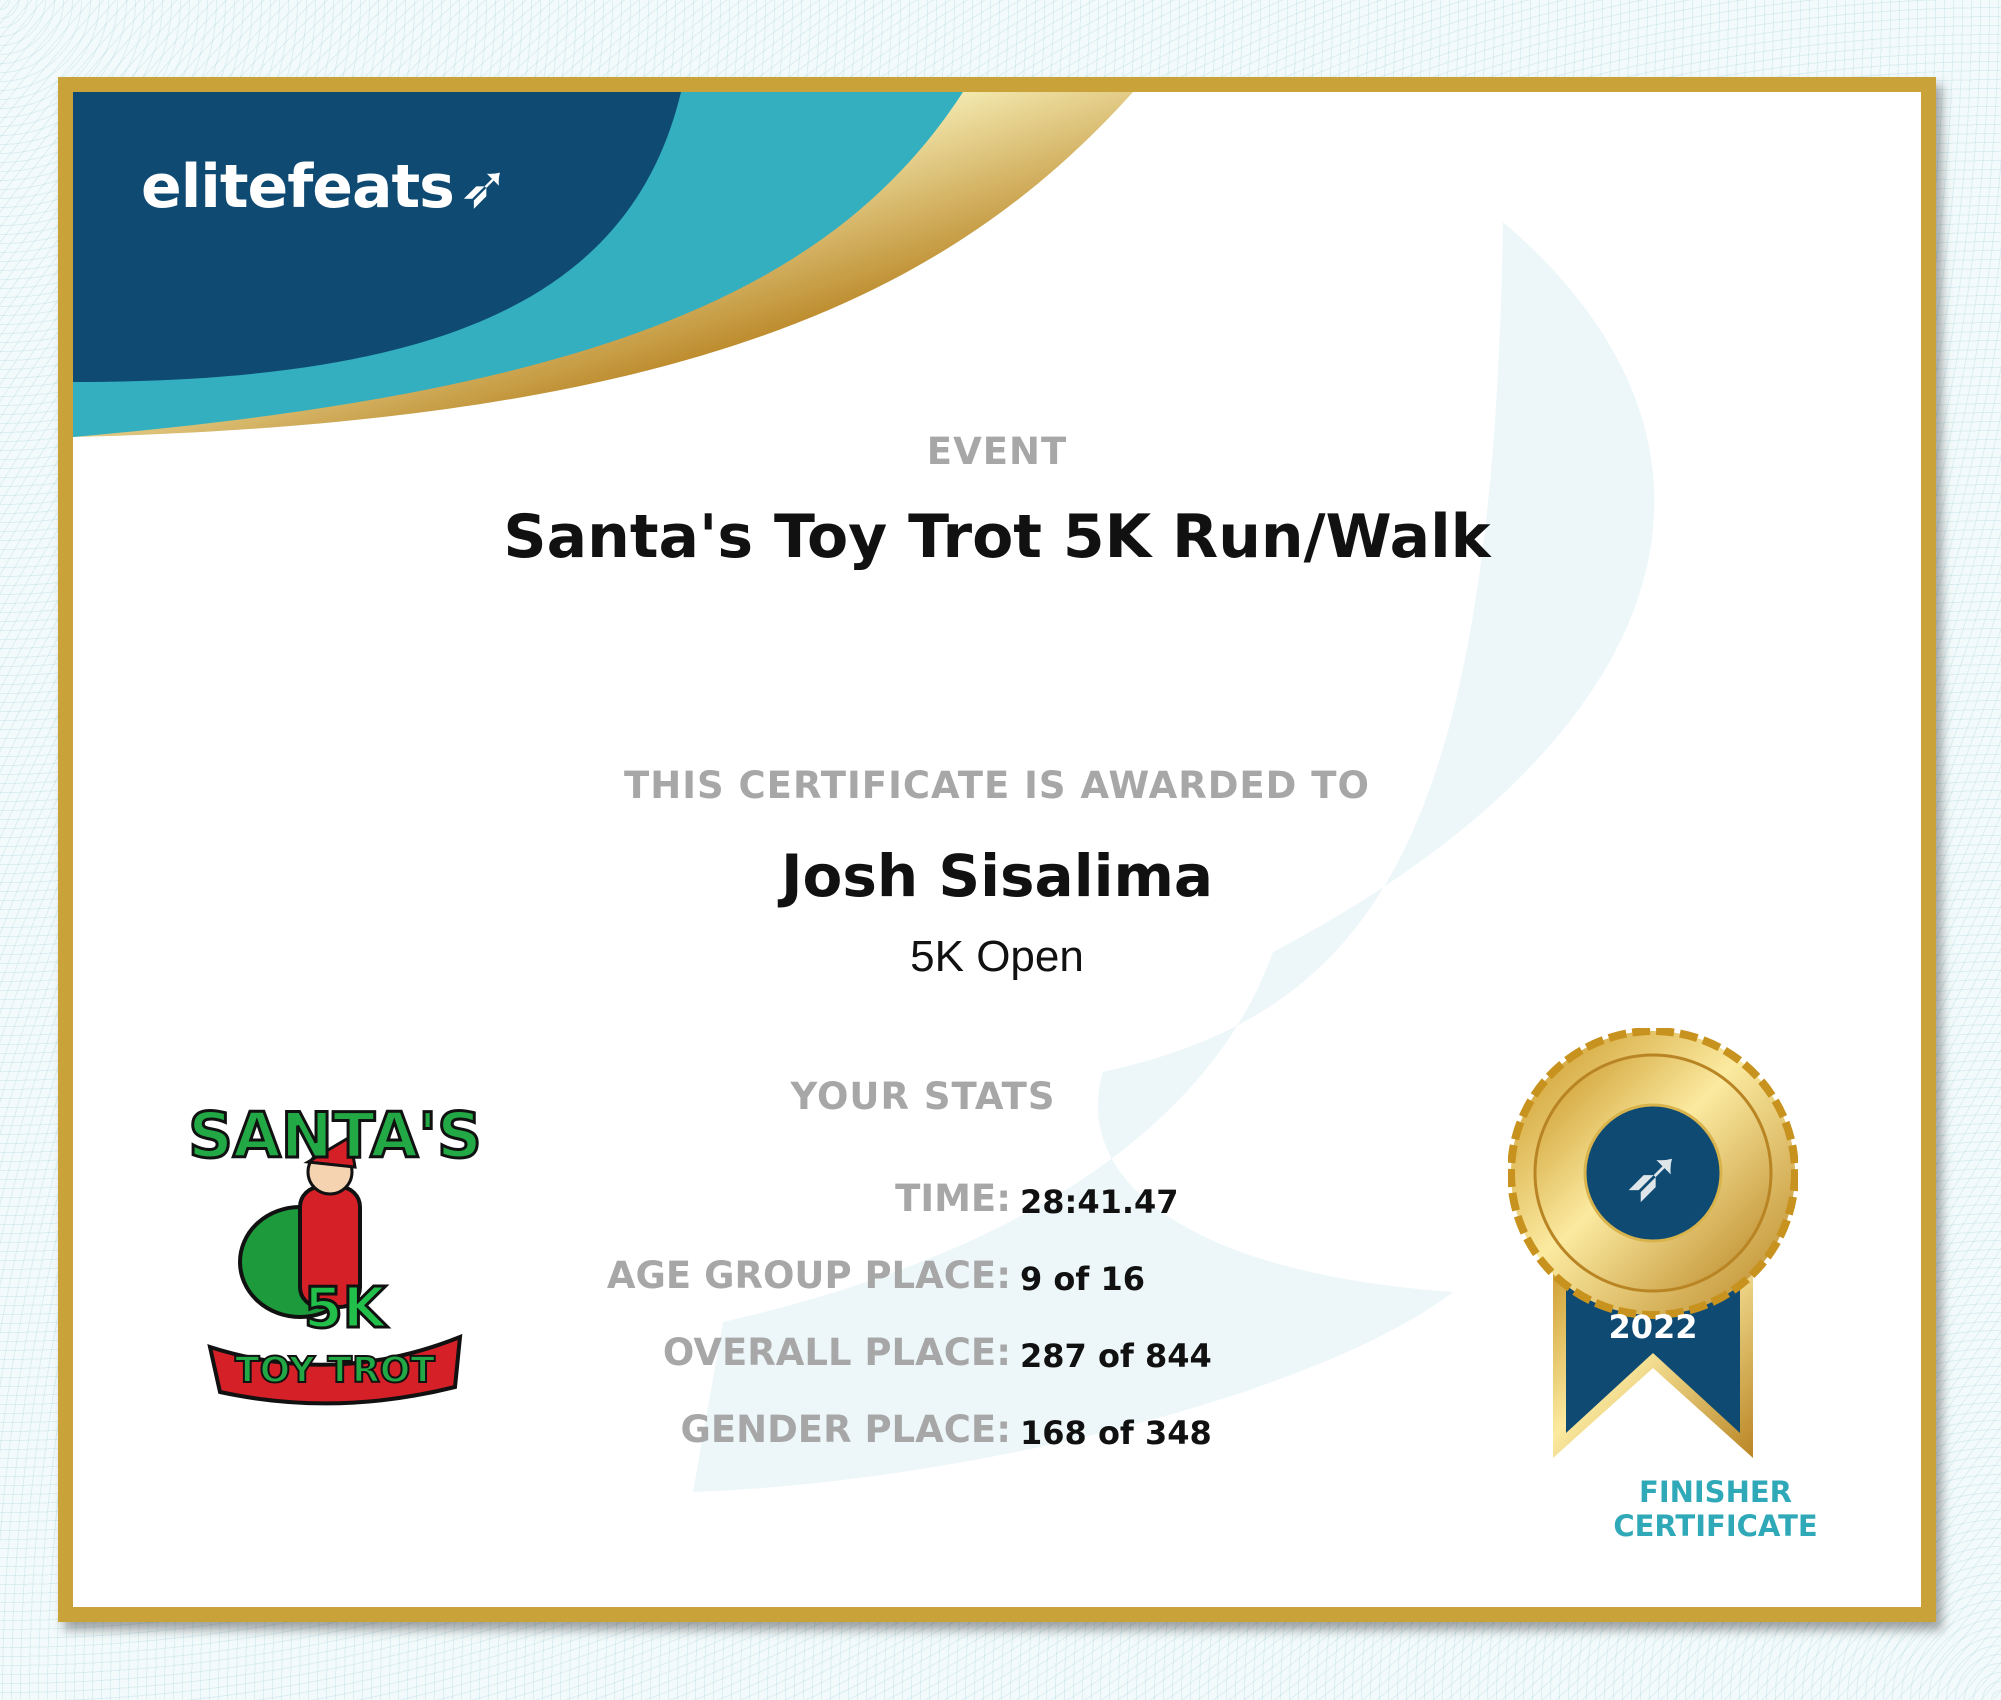 The width and height of the screenshot is (2001, 1700). Describe the element at coordinates (953, 1198) in the screenshot. I see `stat-label: TIME:` at that location.